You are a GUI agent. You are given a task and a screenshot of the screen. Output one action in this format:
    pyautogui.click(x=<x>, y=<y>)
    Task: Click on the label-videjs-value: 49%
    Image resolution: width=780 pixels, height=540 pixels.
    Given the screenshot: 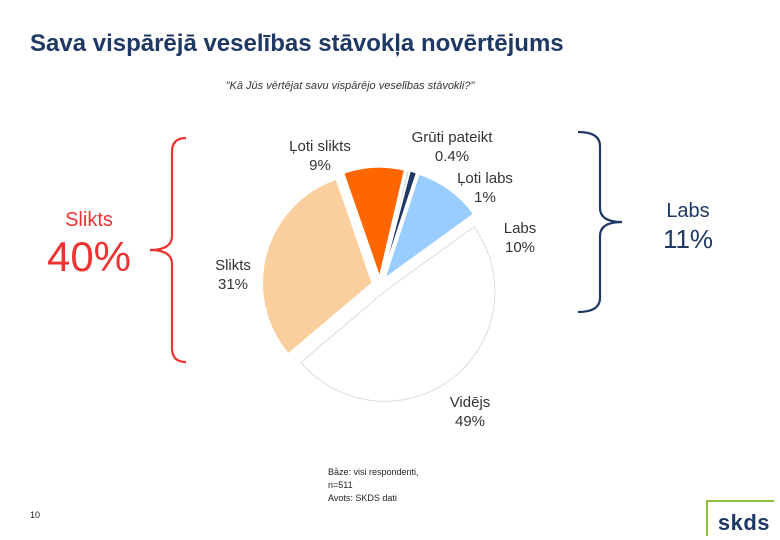 What is the action you would take?
    pyautogui.click(x=470, y=421)
    